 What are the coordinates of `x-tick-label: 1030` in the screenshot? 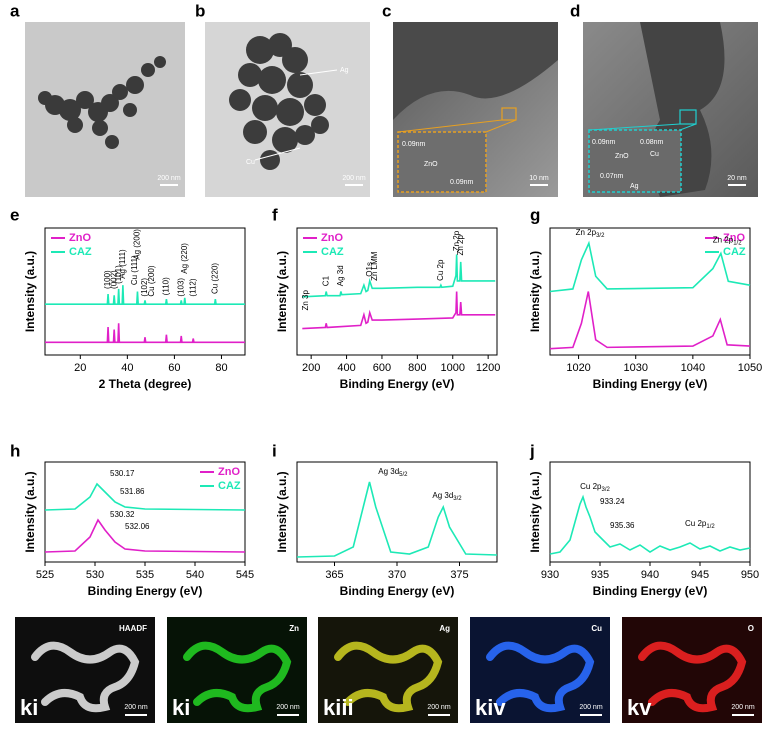 It's located at (635, 368).